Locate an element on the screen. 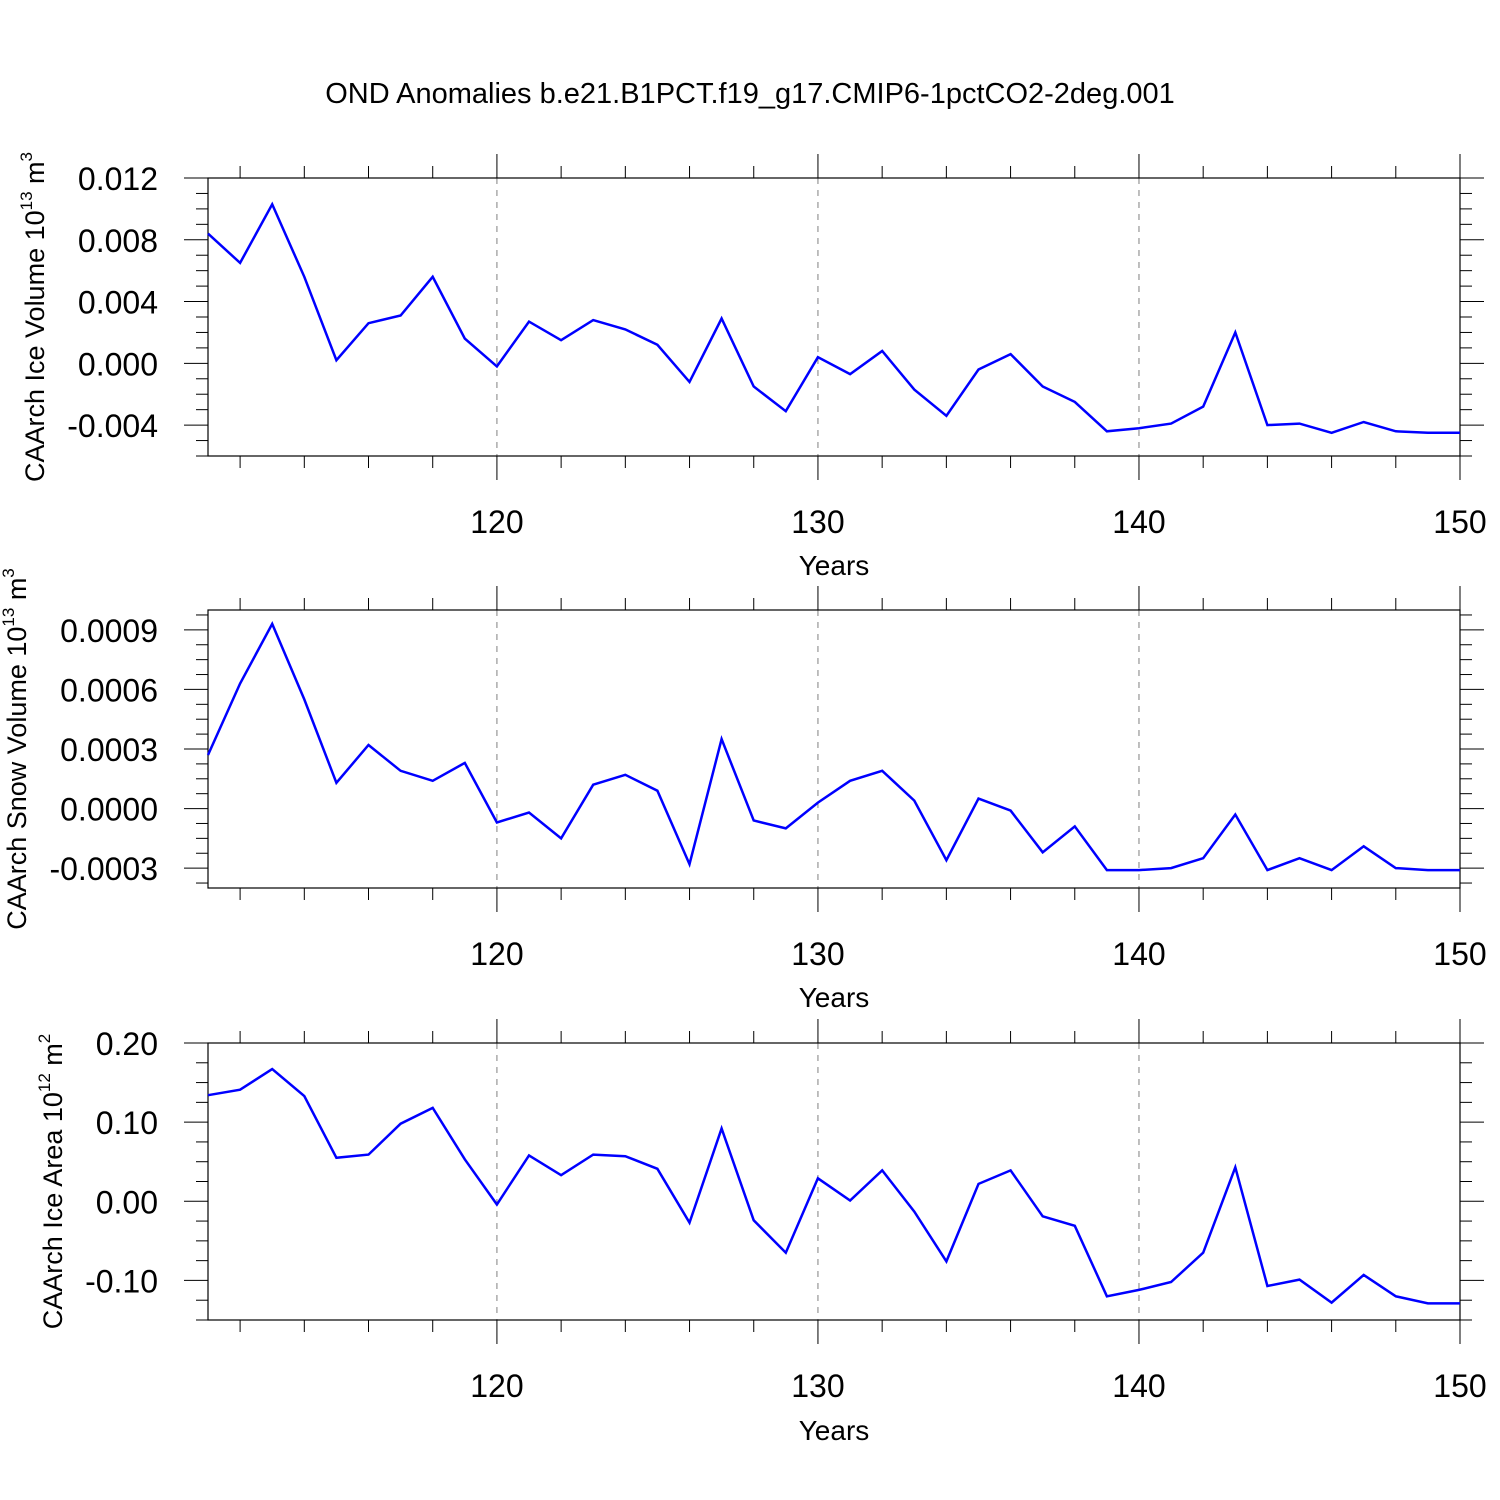 The height and width of the screenshot is (1500, 1500). y-tick-label: 0.0009 is located at coordinates (109, 631).